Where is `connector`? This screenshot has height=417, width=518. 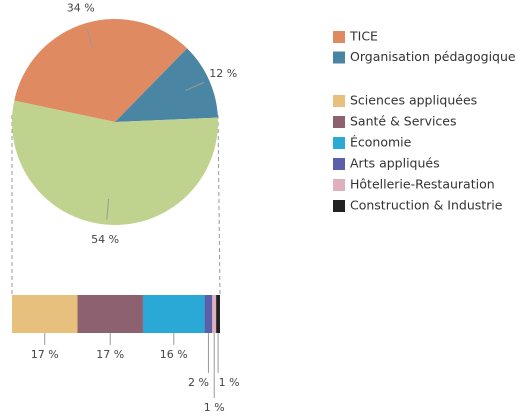
connector is located at coordinates (219, 205).